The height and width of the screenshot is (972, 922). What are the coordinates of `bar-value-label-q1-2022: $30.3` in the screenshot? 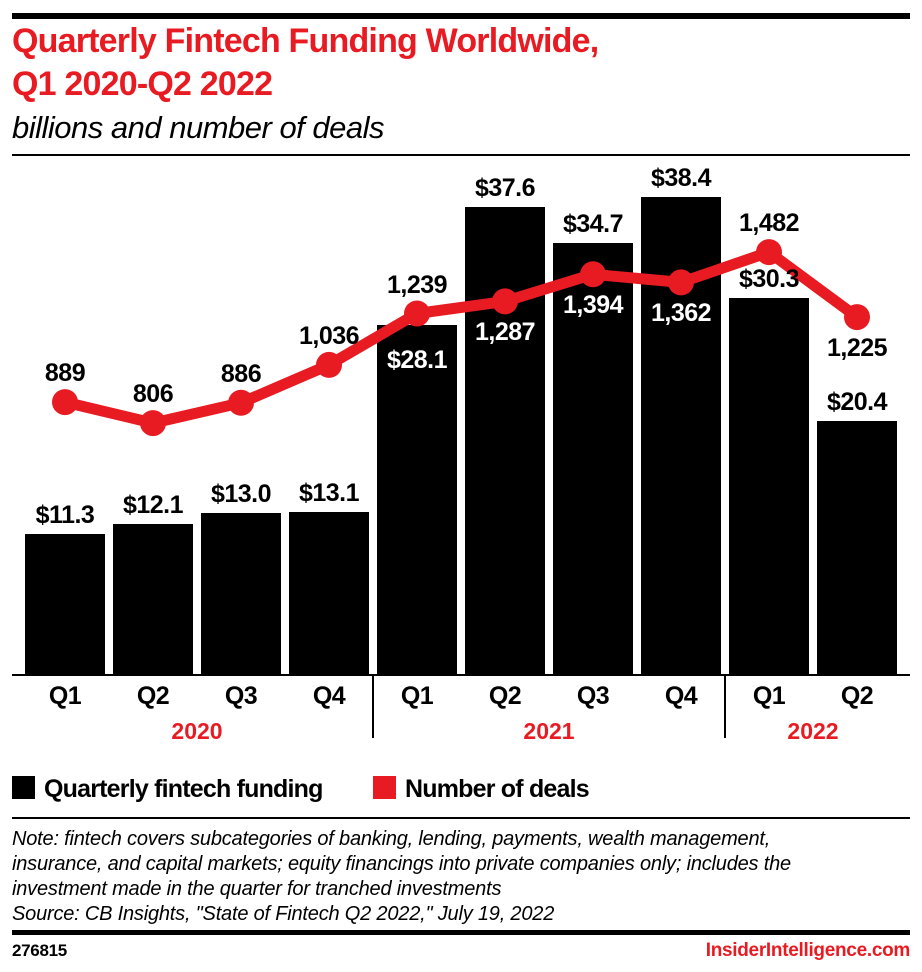 It's located at (769, 278).